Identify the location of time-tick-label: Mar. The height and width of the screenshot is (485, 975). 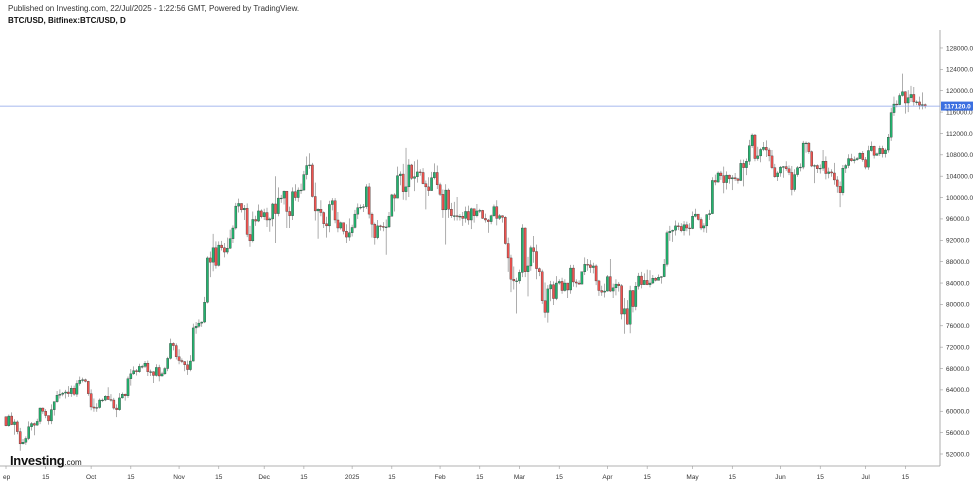
(520, 477).